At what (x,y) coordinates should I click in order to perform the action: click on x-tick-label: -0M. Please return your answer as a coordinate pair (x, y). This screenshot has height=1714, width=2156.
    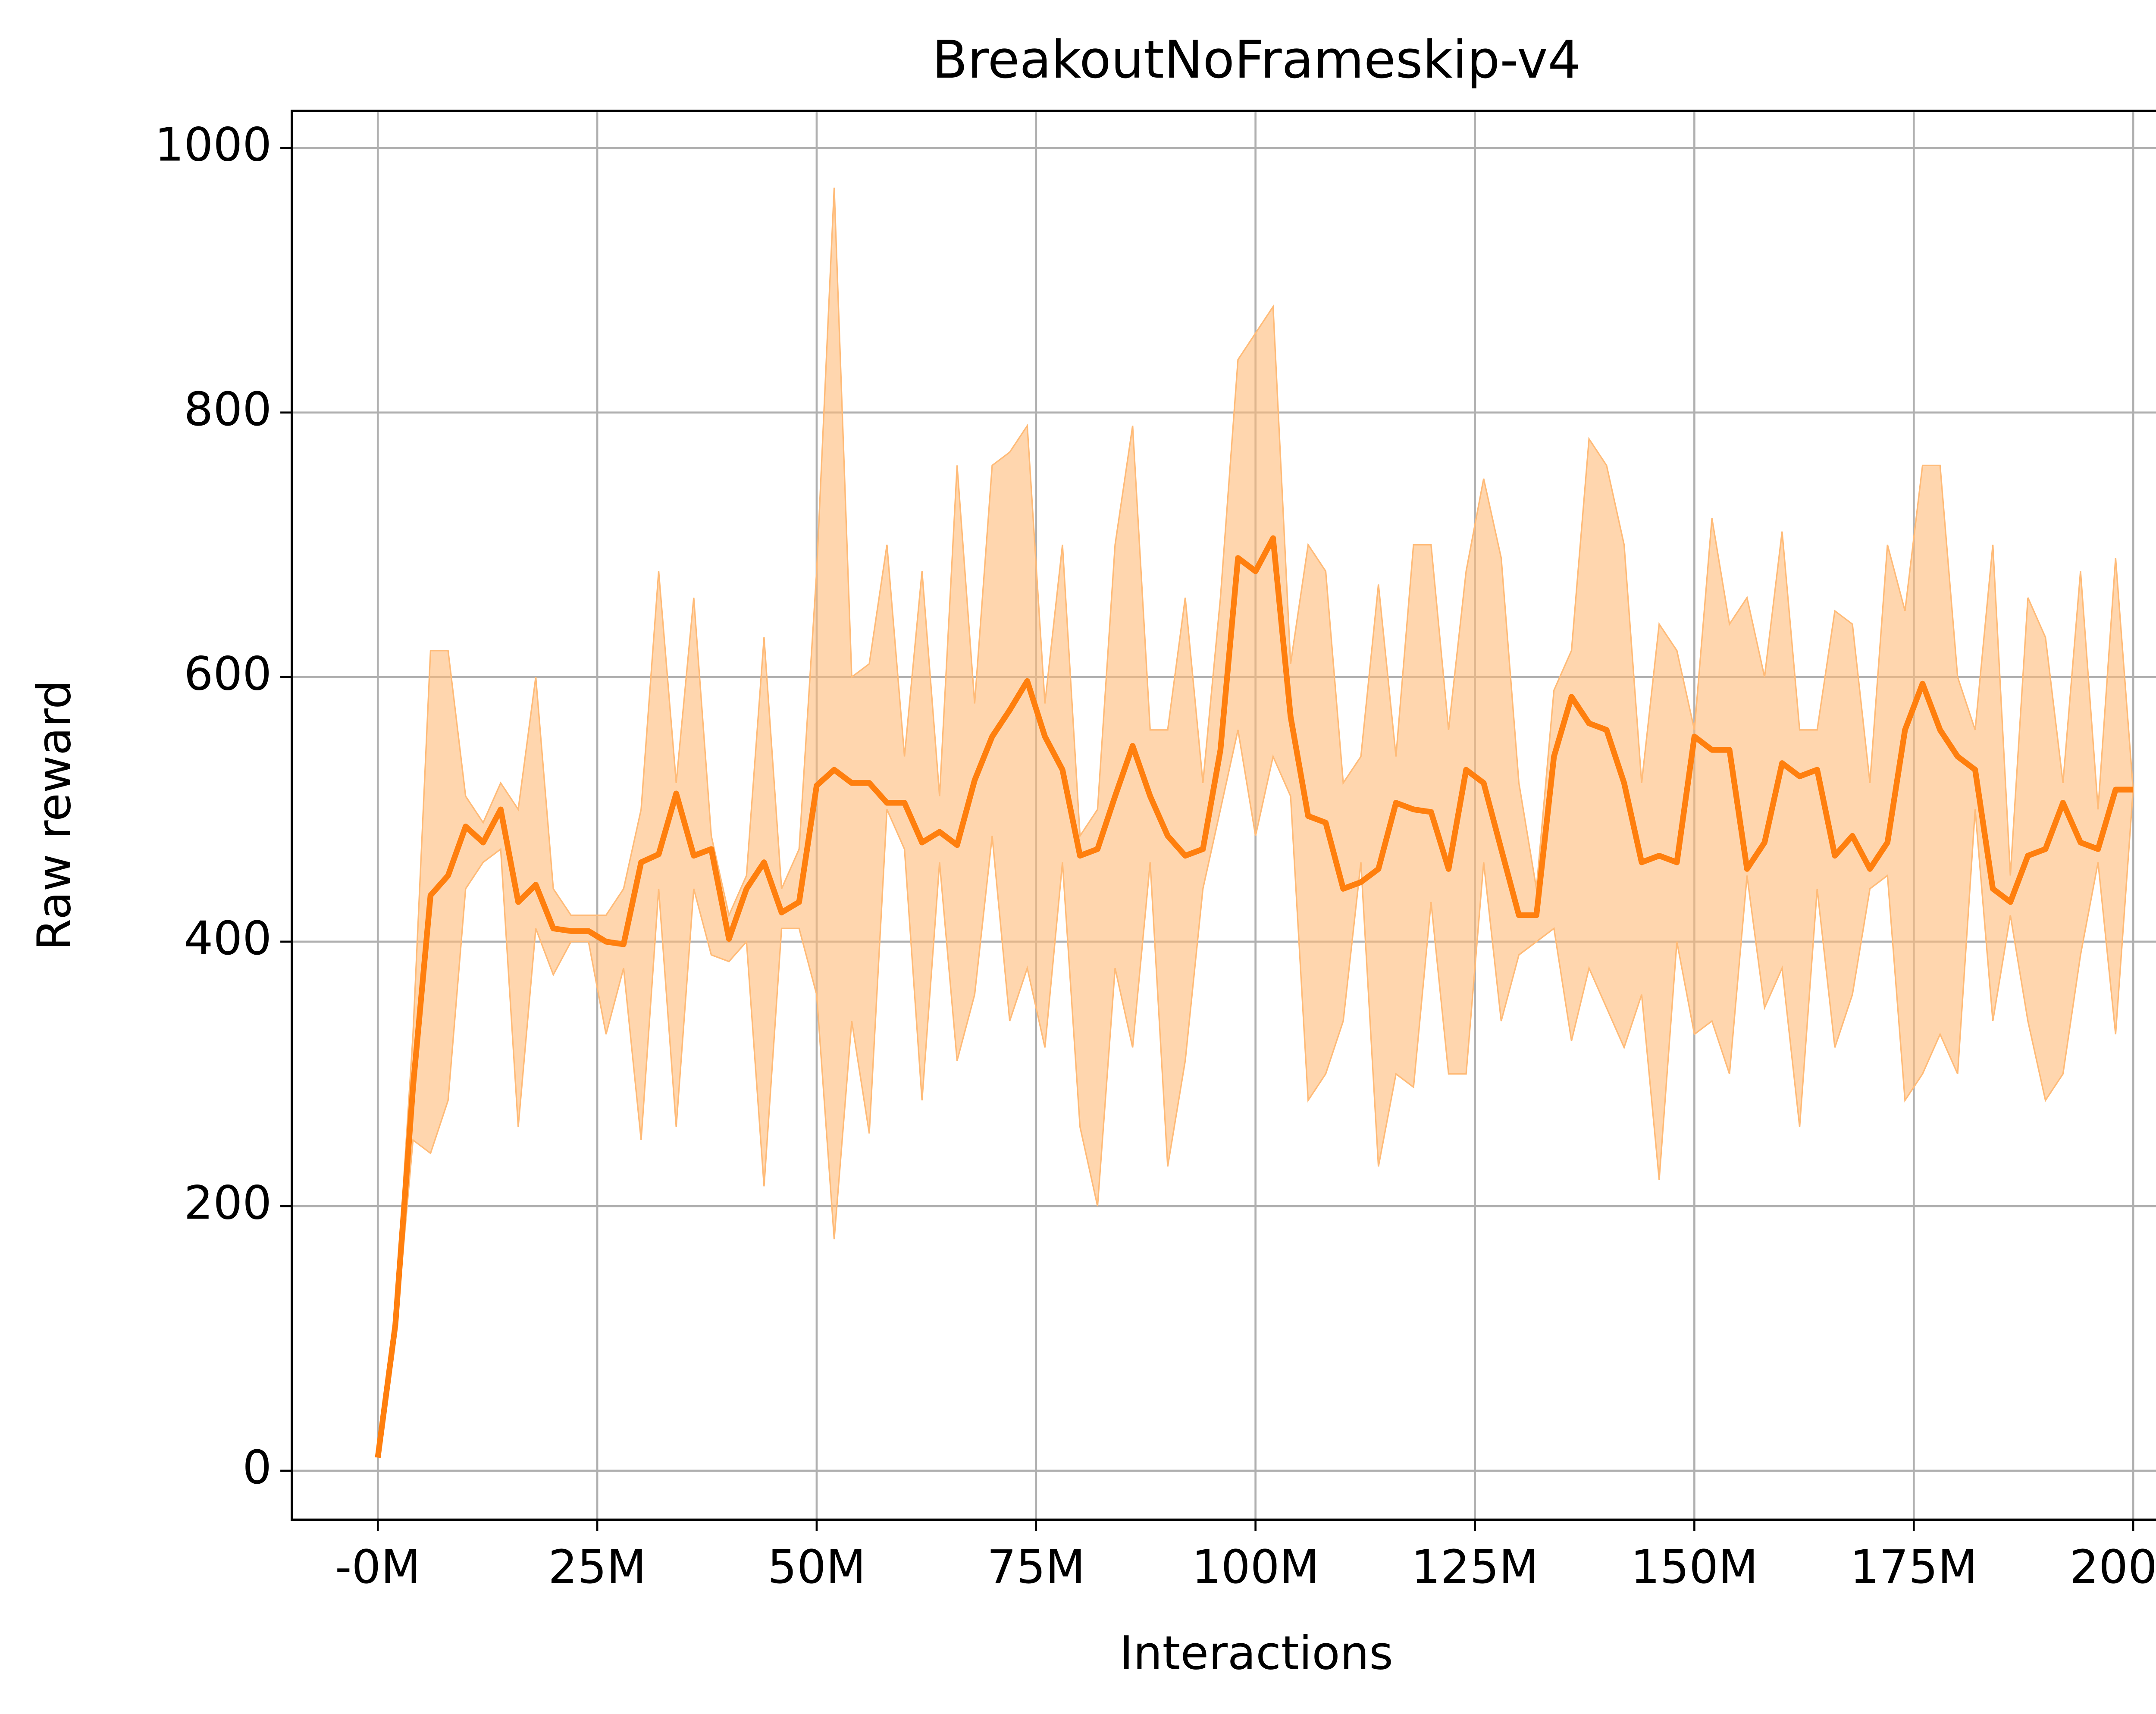
    Looking at the image, I should click on (377, 1567).